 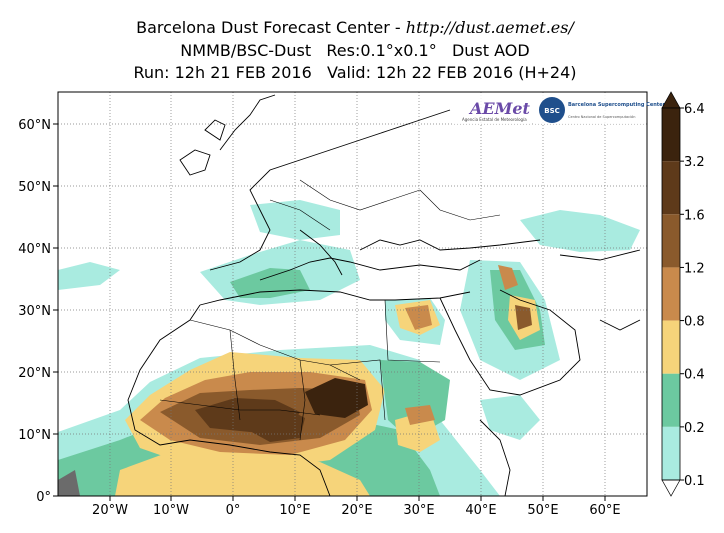 I want to click on y-tick-labels: 60°N 50°N 40°N 30°N 20°N 10°N 0°, so click(x=34, y=311).